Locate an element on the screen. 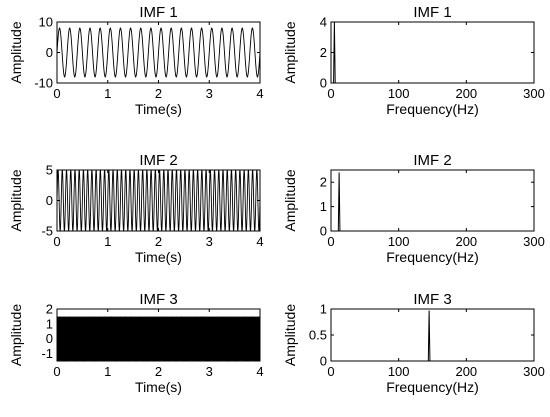 Image resolution: width=550 pixels, height=417 pixels. y-tick-label: -10 is located at coordinates (43, 83).